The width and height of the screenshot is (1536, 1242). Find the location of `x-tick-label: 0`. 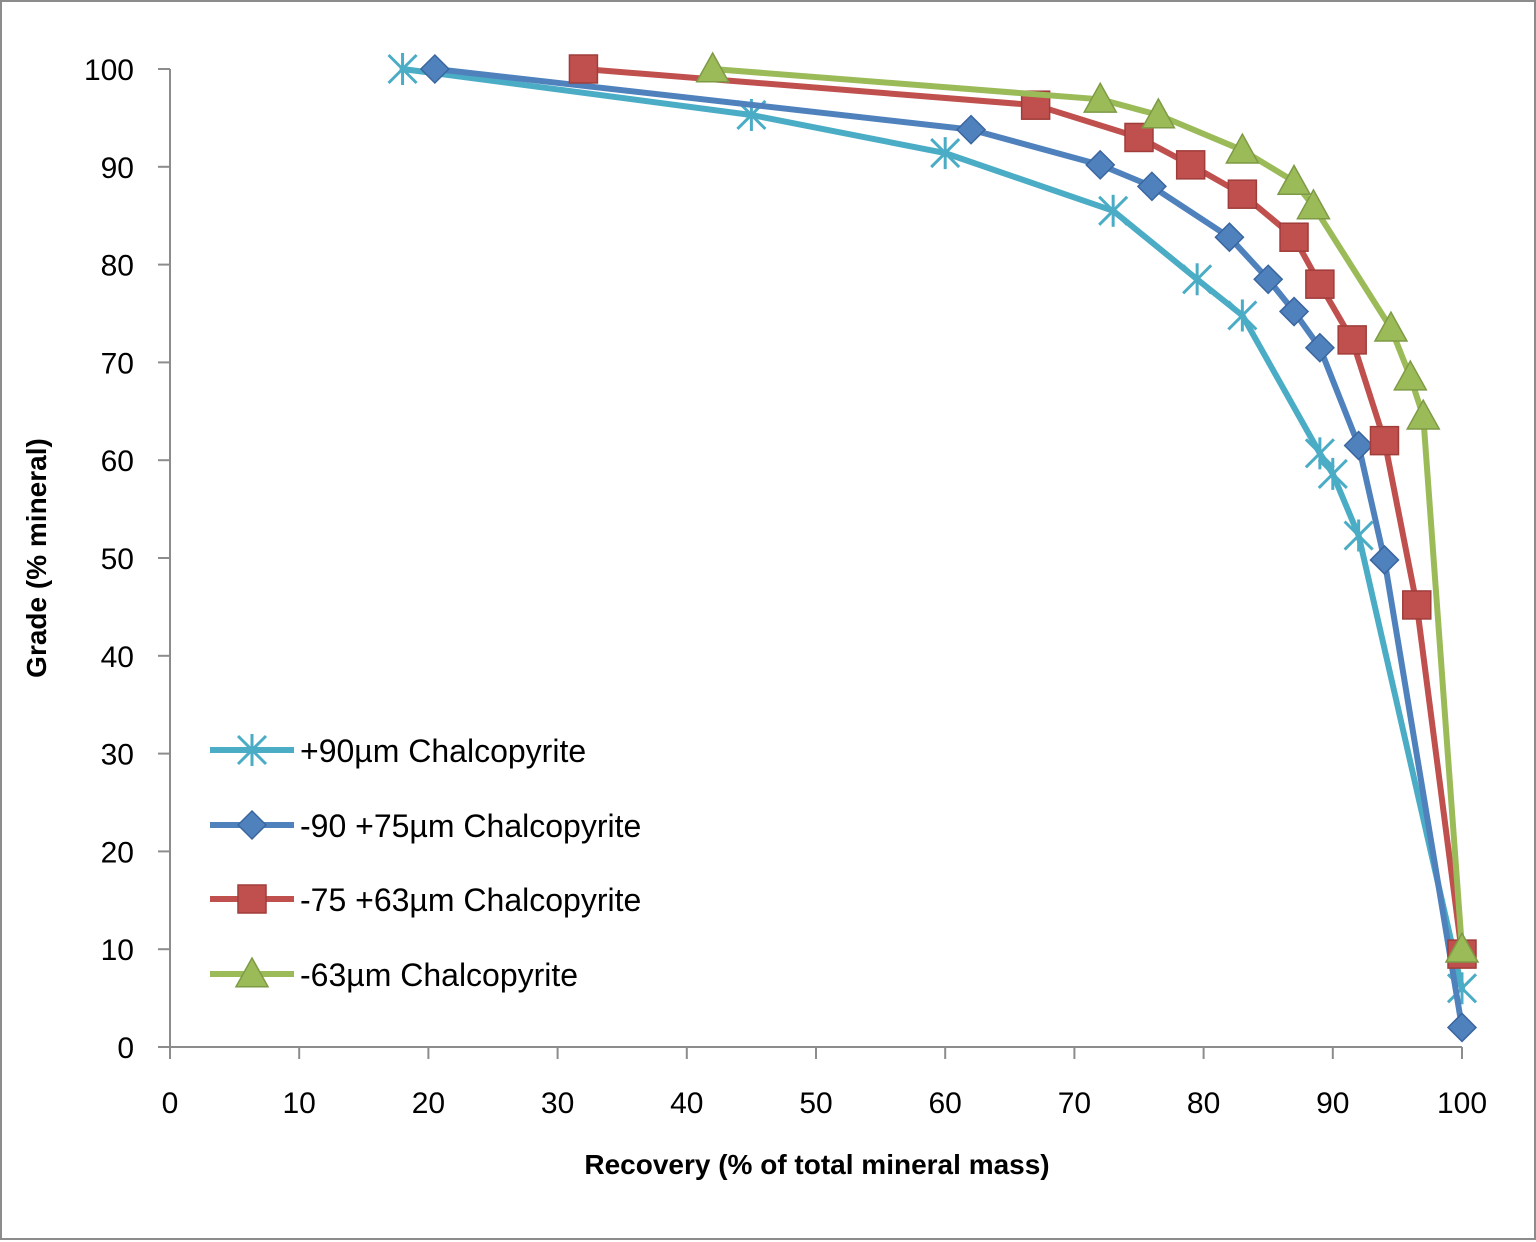

x-tick-label: 0 is located at coordinates (170, 1103).